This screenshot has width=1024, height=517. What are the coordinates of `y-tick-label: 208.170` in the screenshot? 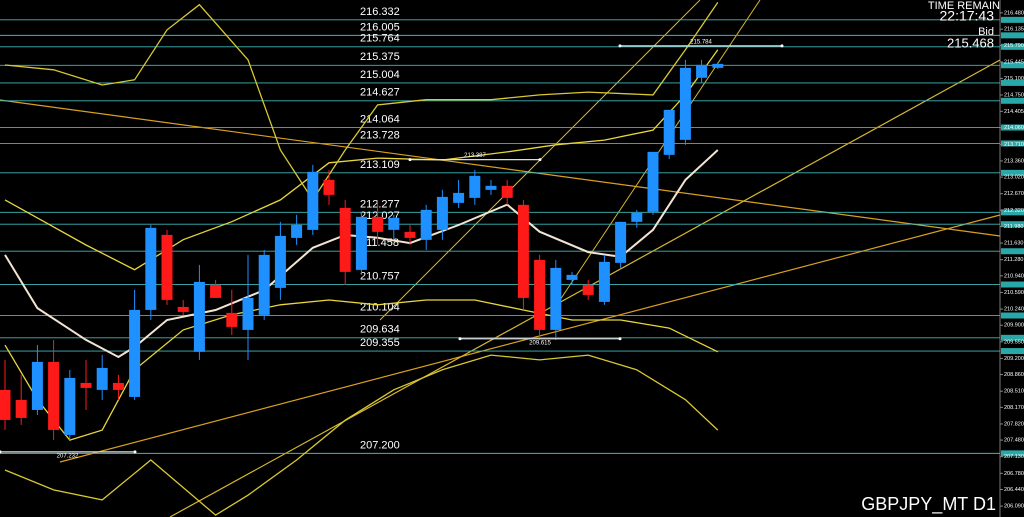 It's located at (1014, 408).